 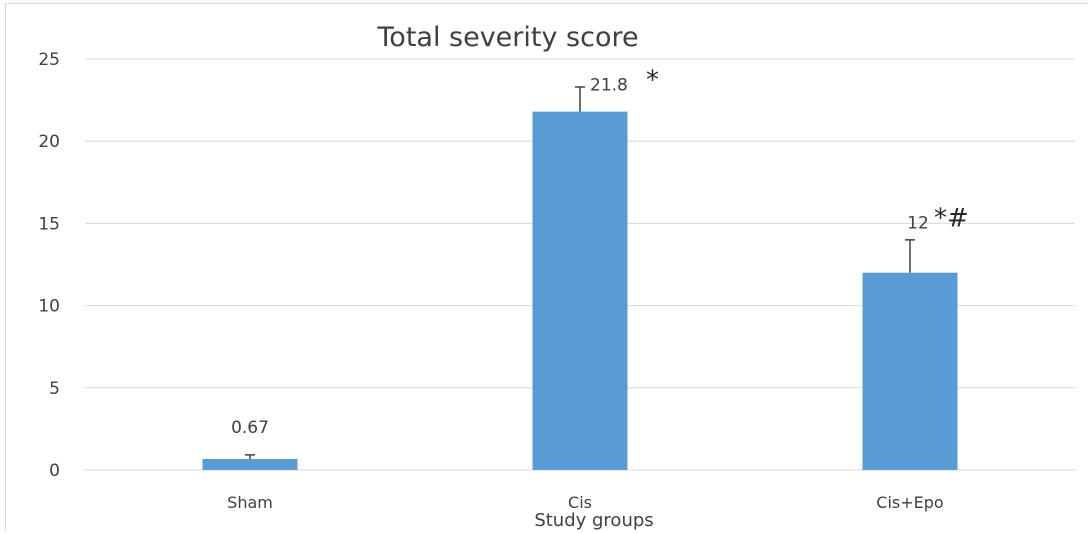 What do you see at coordinates (49, 60) in the screenshot?
I see `y-tick-label: 25` at bounding box center [49, 60].